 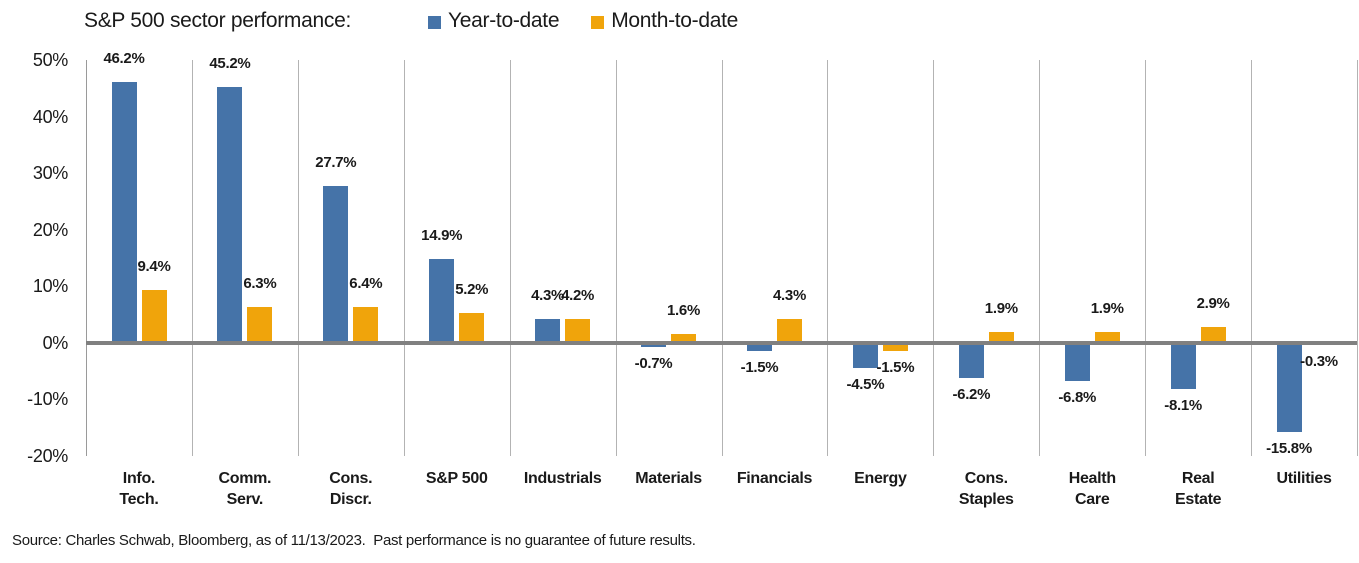 I want to click on legend-label-mtd: Month-to-date, so click(x=675, y=20).